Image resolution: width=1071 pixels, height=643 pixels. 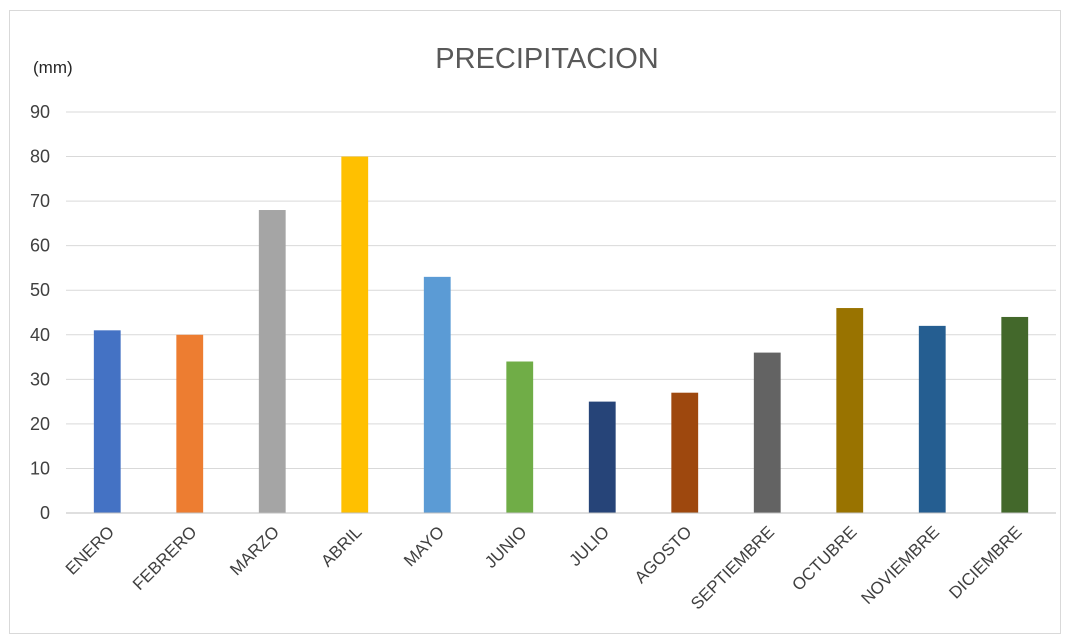 I want to click on bar-noviembre, so click(x=932, y=419).